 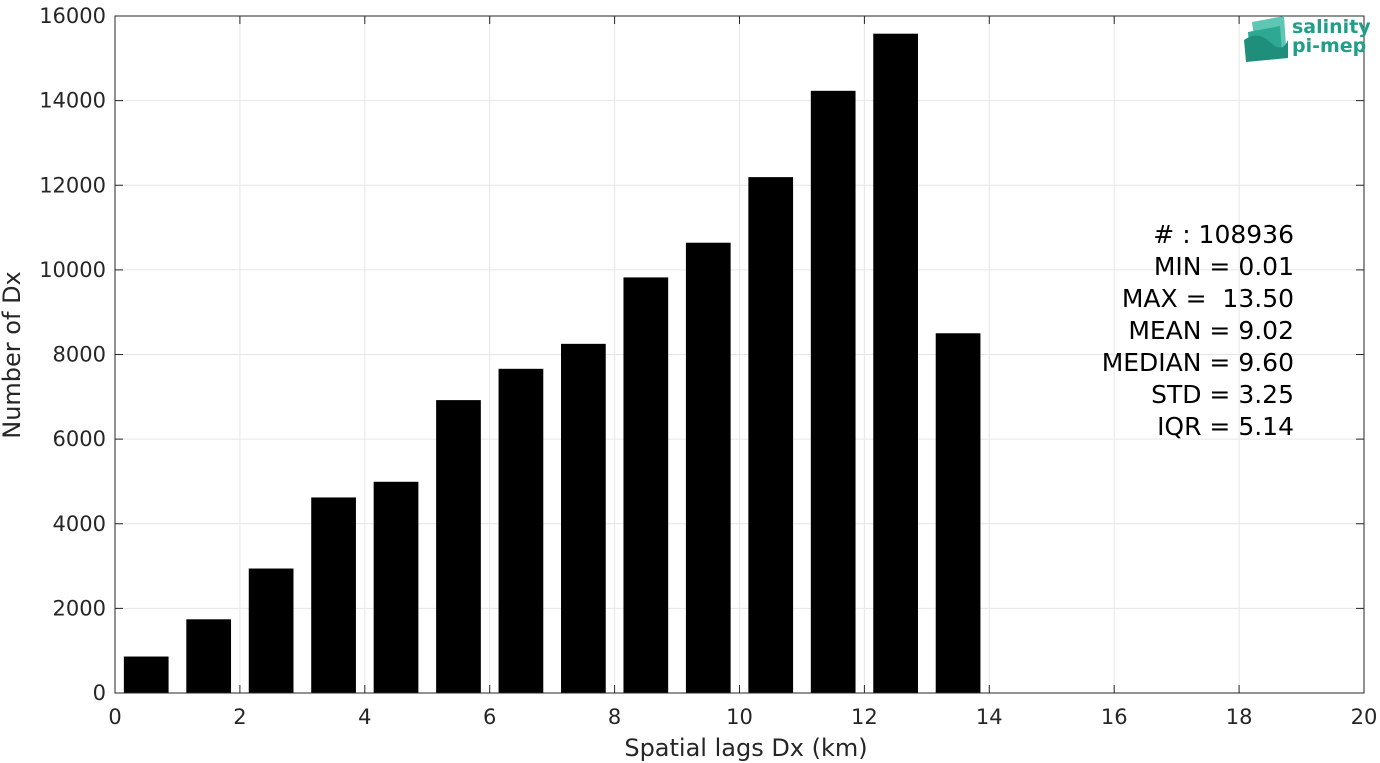 I want to click on x-tick-label: 18, so click(x=1239, y=717).